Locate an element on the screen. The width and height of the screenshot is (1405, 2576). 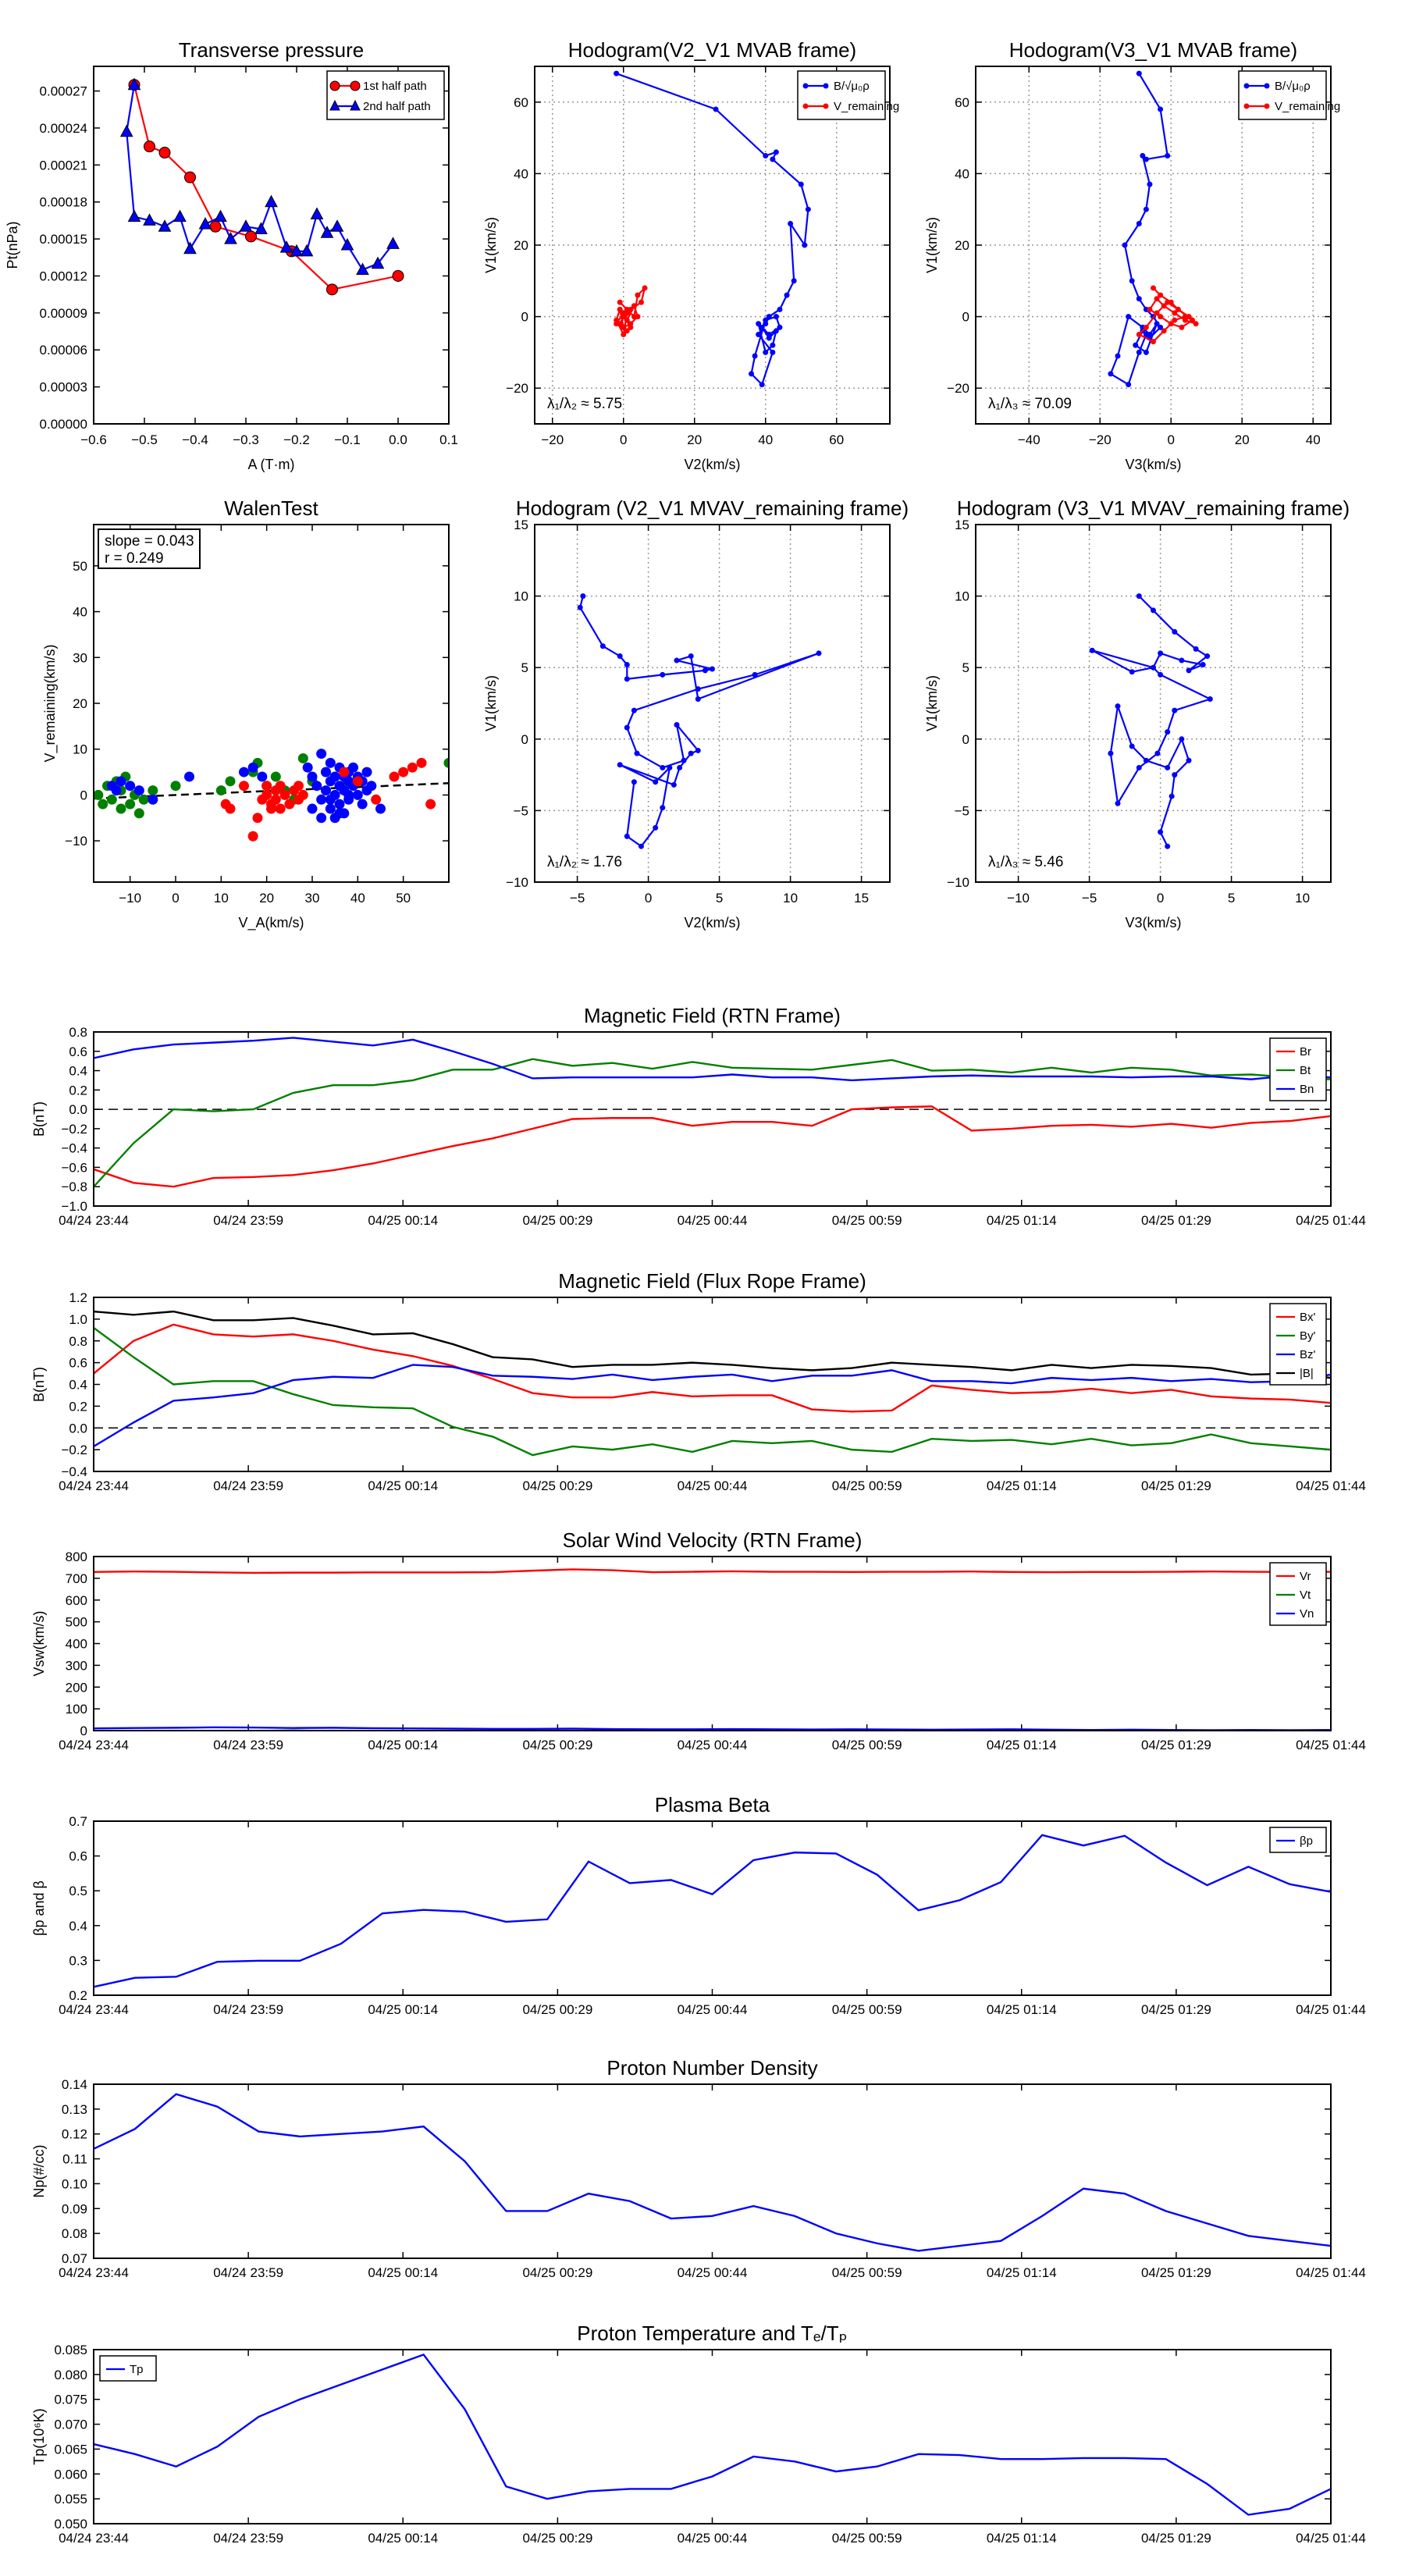
chart-title: WalenTest is located at coordinates (271, 508).